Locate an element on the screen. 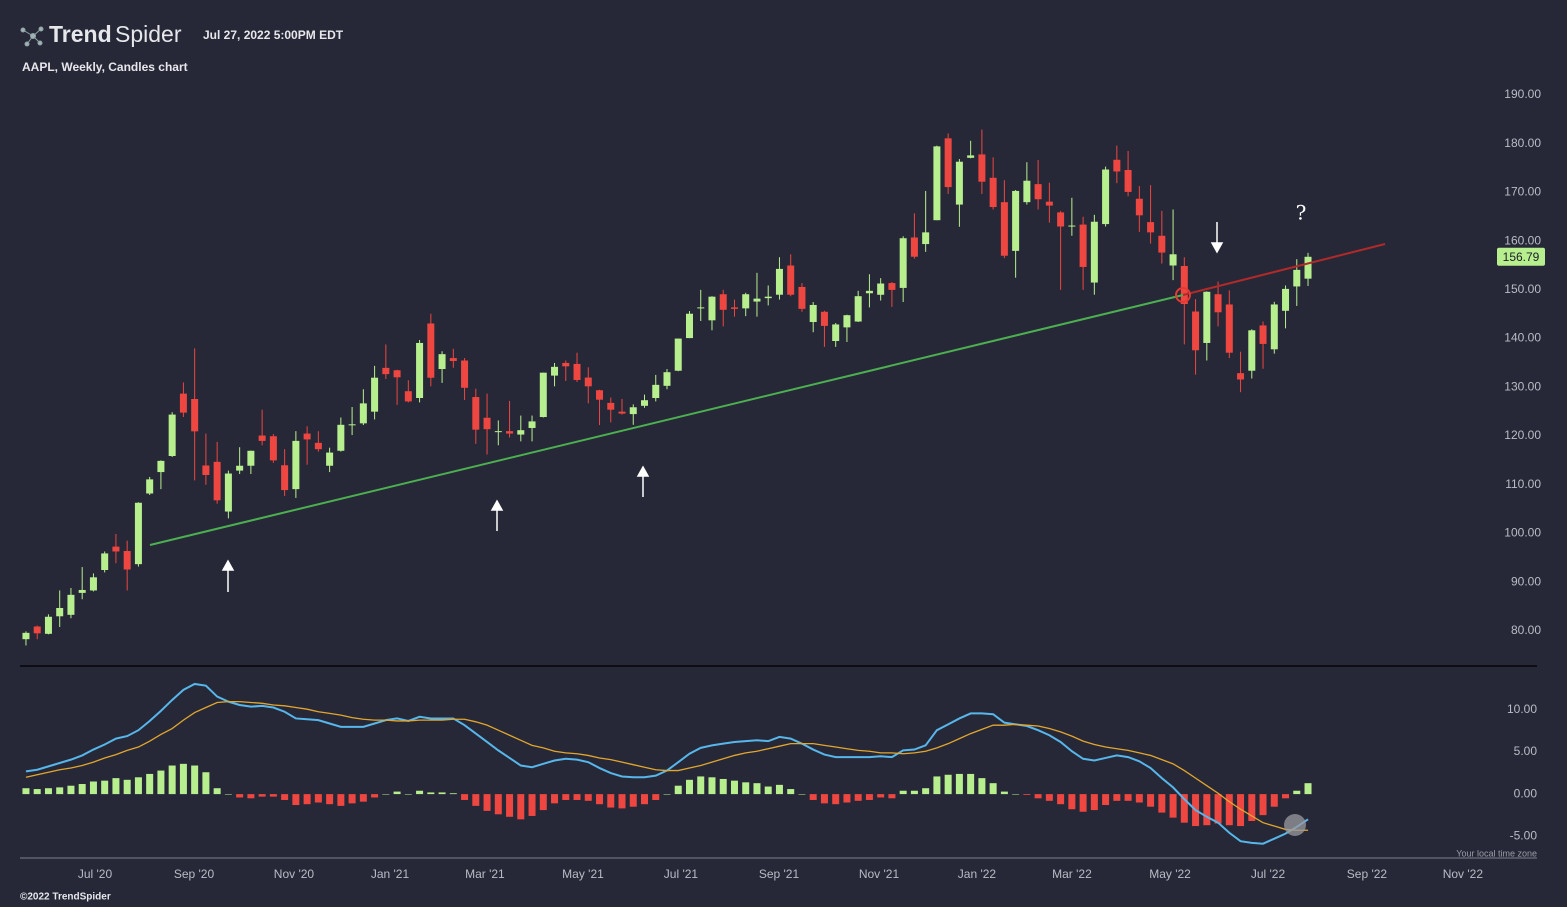 The image size is (1567, 907). copyright: ©2022 TrendSpider is located at coordinates (65, 897).